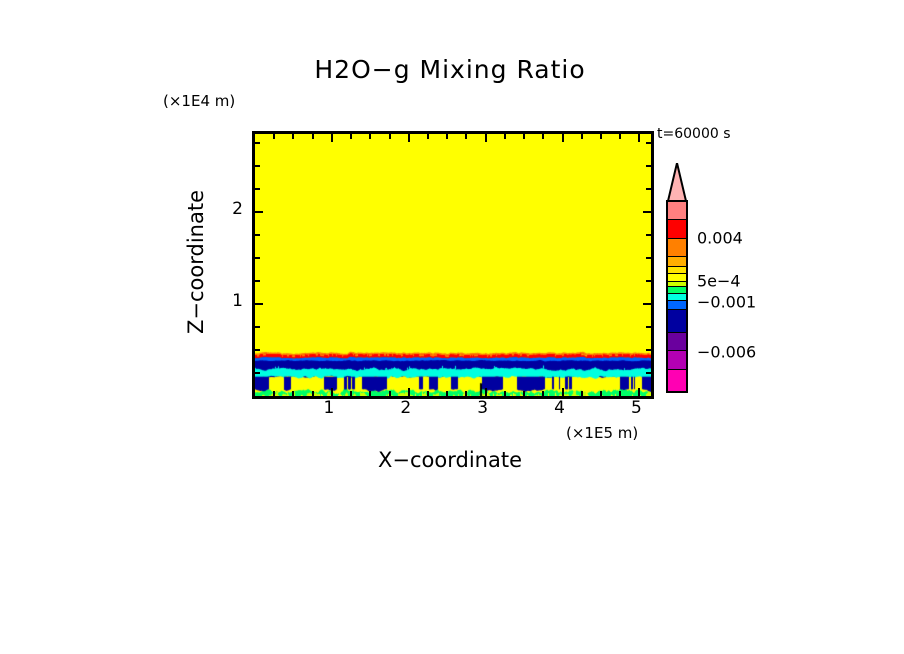 The height and width of the screenshot is (654, 904). Describe the element at coordinates (719, 281) in the screenshot. I see `colorbar-tick-label: 5e−4` at that location.